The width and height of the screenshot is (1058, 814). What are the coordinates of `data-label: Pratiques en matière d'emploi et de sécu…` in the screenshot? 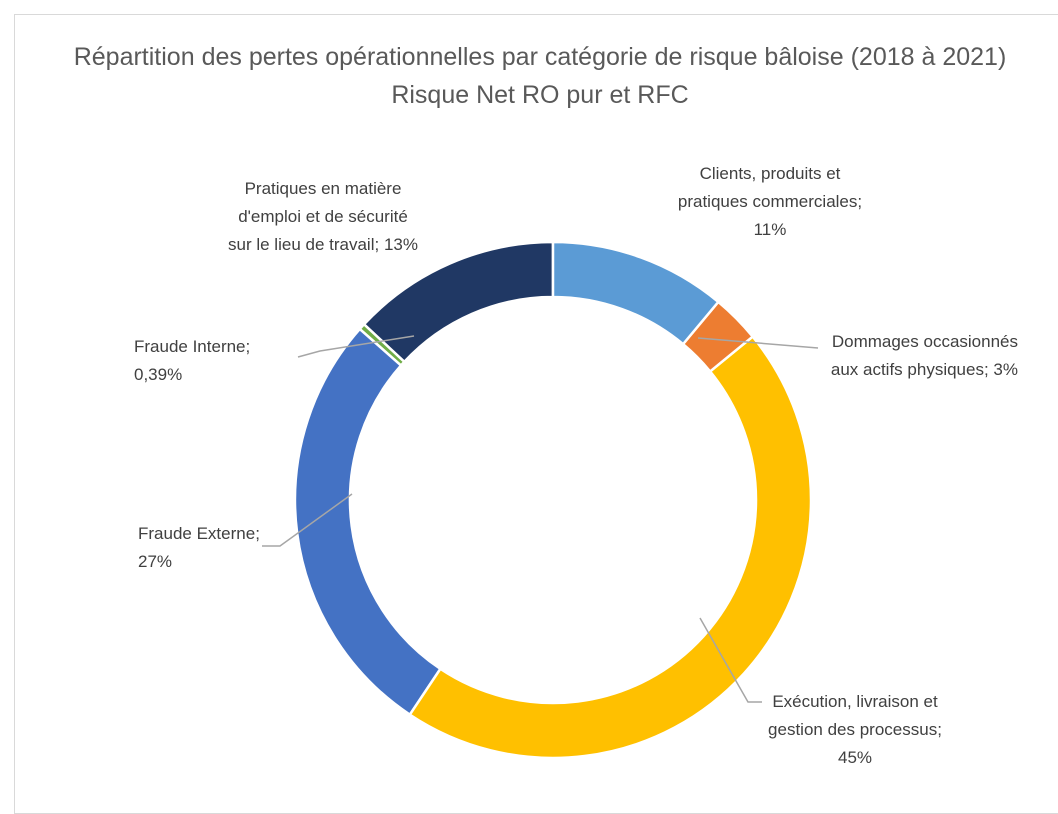 It's located at (323, 217).